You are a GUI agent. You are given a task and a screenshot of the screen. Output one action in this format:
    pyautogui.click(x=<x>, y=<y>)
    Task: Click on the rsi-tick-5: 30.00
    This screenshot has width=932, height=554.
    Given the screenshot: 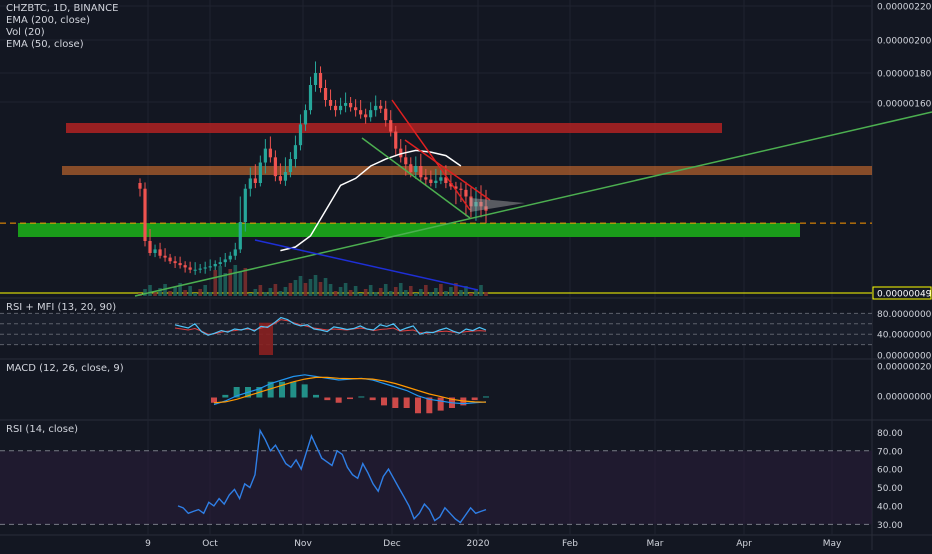 What is the action you would take?
    pyautogui.click(x=890, y=526)
    